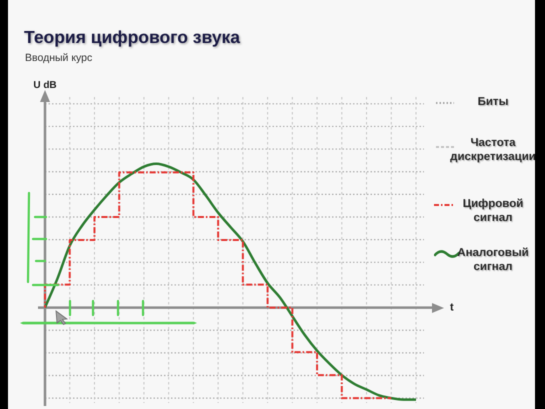 The height and width of the screenshot is (409, 545). Describe the element at coordinates (452, 308) in the screenshot. I see `x-axis-title: t` at that location.